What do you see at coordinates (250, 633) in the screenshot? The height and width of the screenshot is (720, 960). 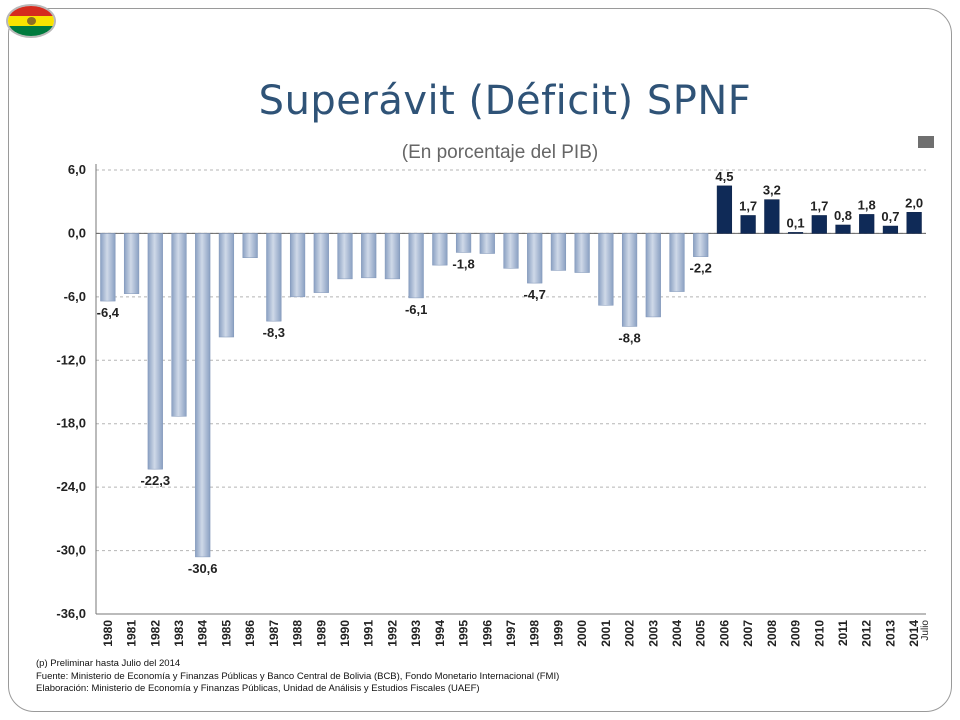 I see `x-tick-label: 1986` at bounding box center [250, 633].